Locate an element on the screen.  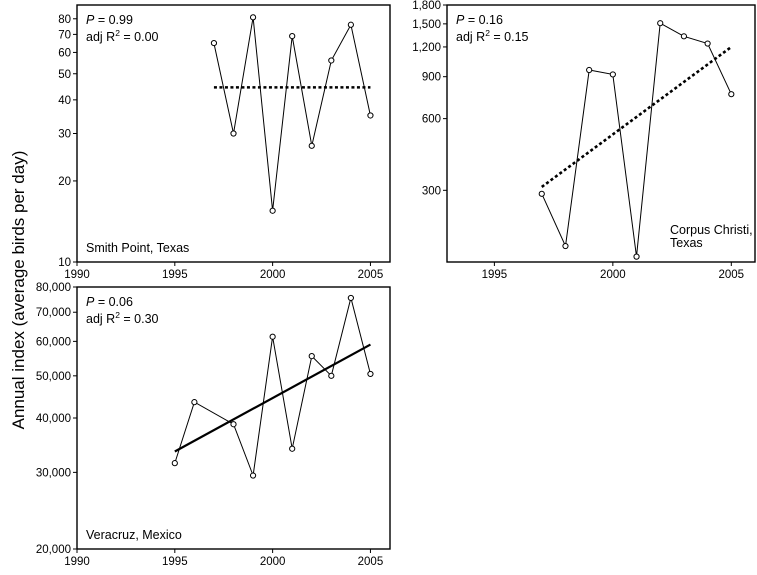
y-tick-label: 70 is located at coordinates (64, 35).